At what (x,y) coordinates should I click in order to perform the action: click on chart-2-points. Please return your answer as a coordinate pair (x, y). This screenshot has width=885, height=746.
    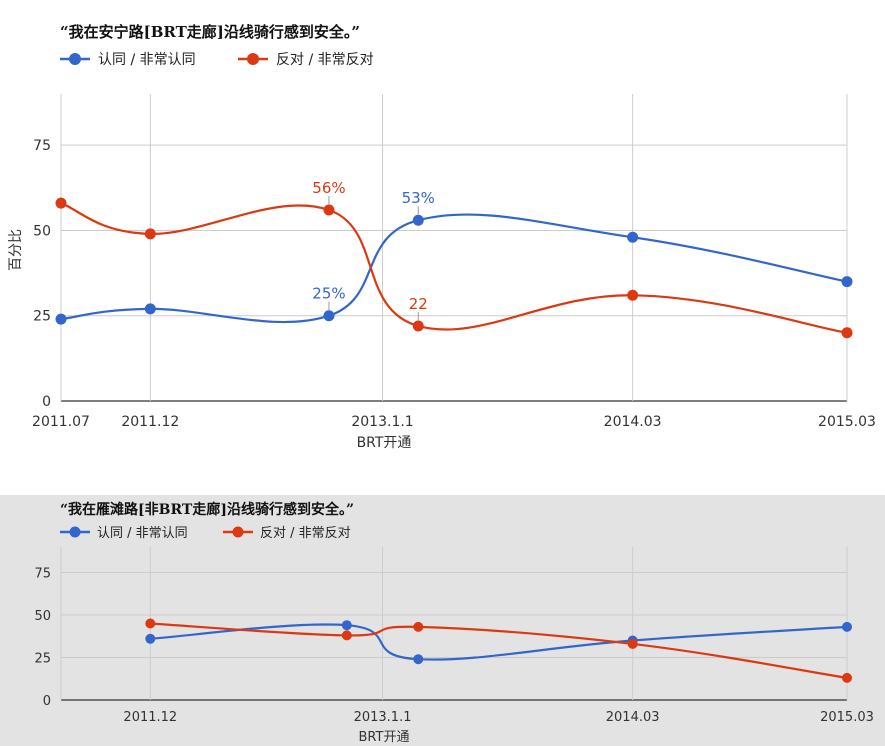
    Looking at the image, I should click on (498, 650).